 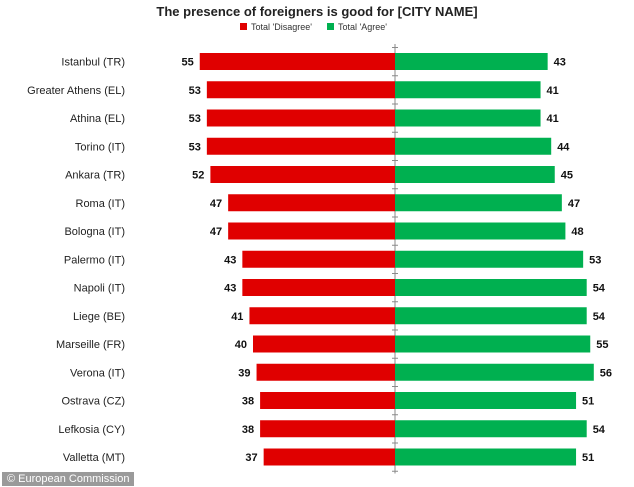 What do you see at coordinates (244, 373) in the screenshot?
I see `data-label-disagree: 39` at bounding box center [244, 373].